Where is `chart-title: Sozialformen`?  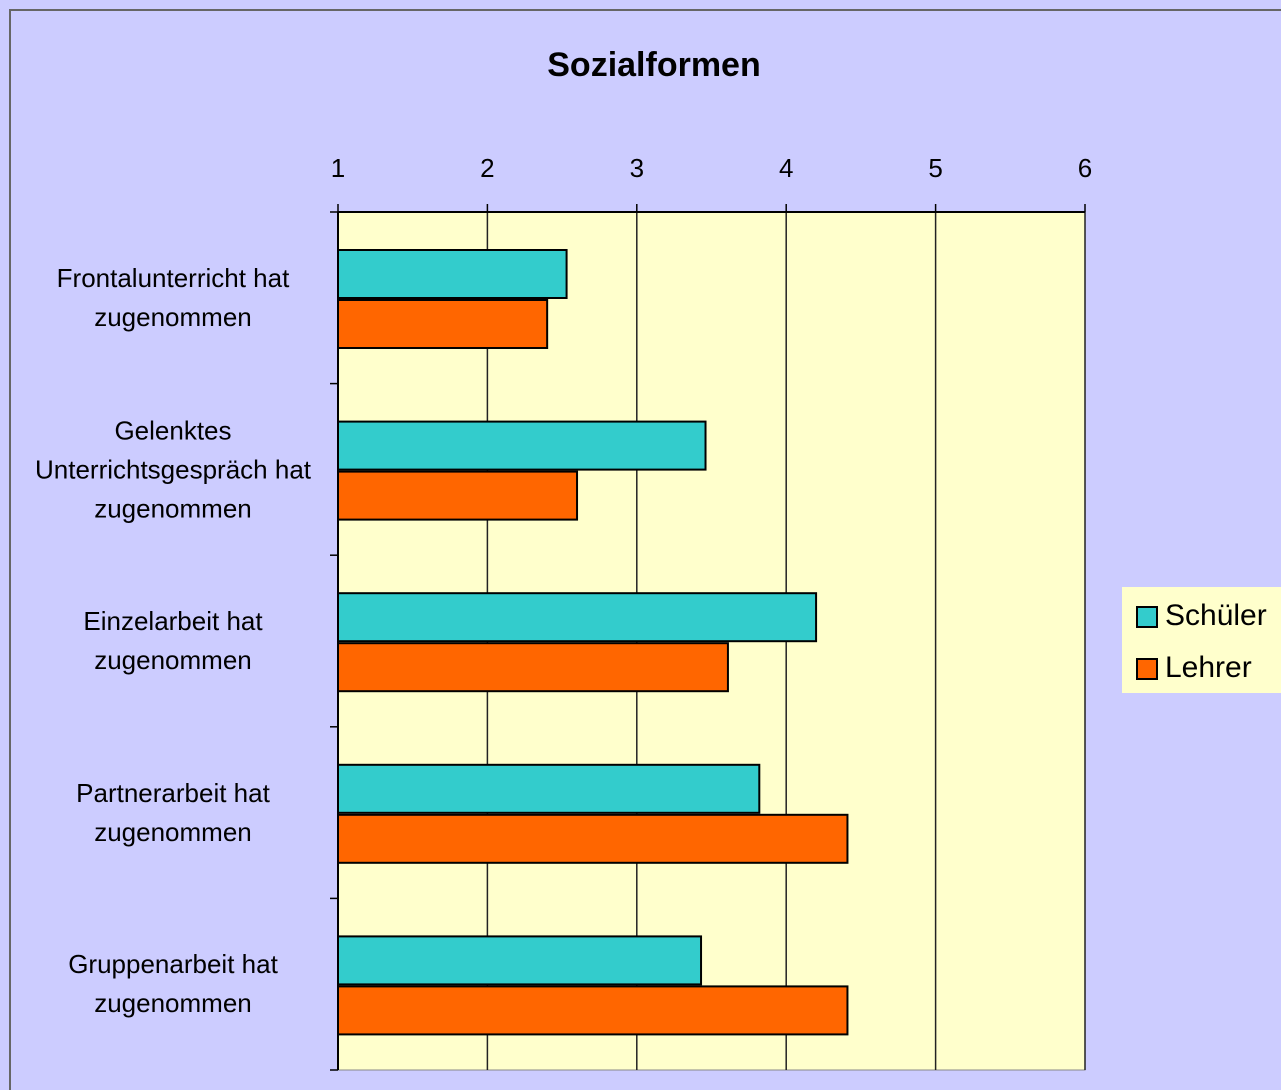 chart-title: Sozialformen is located at coordinates (653, 65).